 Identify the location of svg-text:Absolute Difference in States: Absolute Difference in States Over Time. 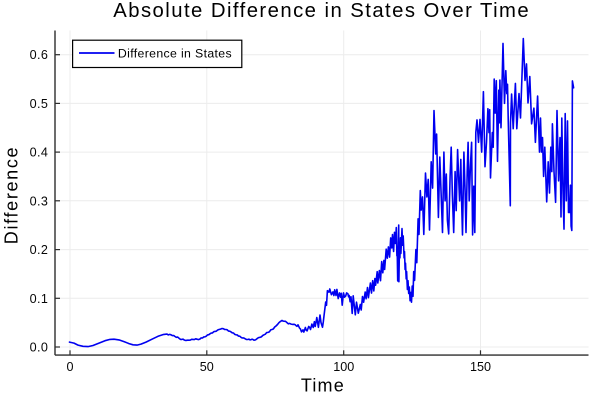
(321, 11).